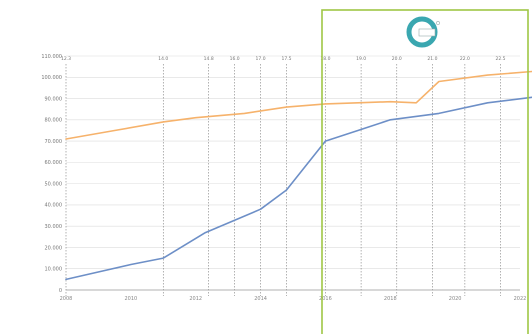 The height and width of the screenshot is (334, 532). I want to click on y-tick-label: 80.000, so click(54, 121).